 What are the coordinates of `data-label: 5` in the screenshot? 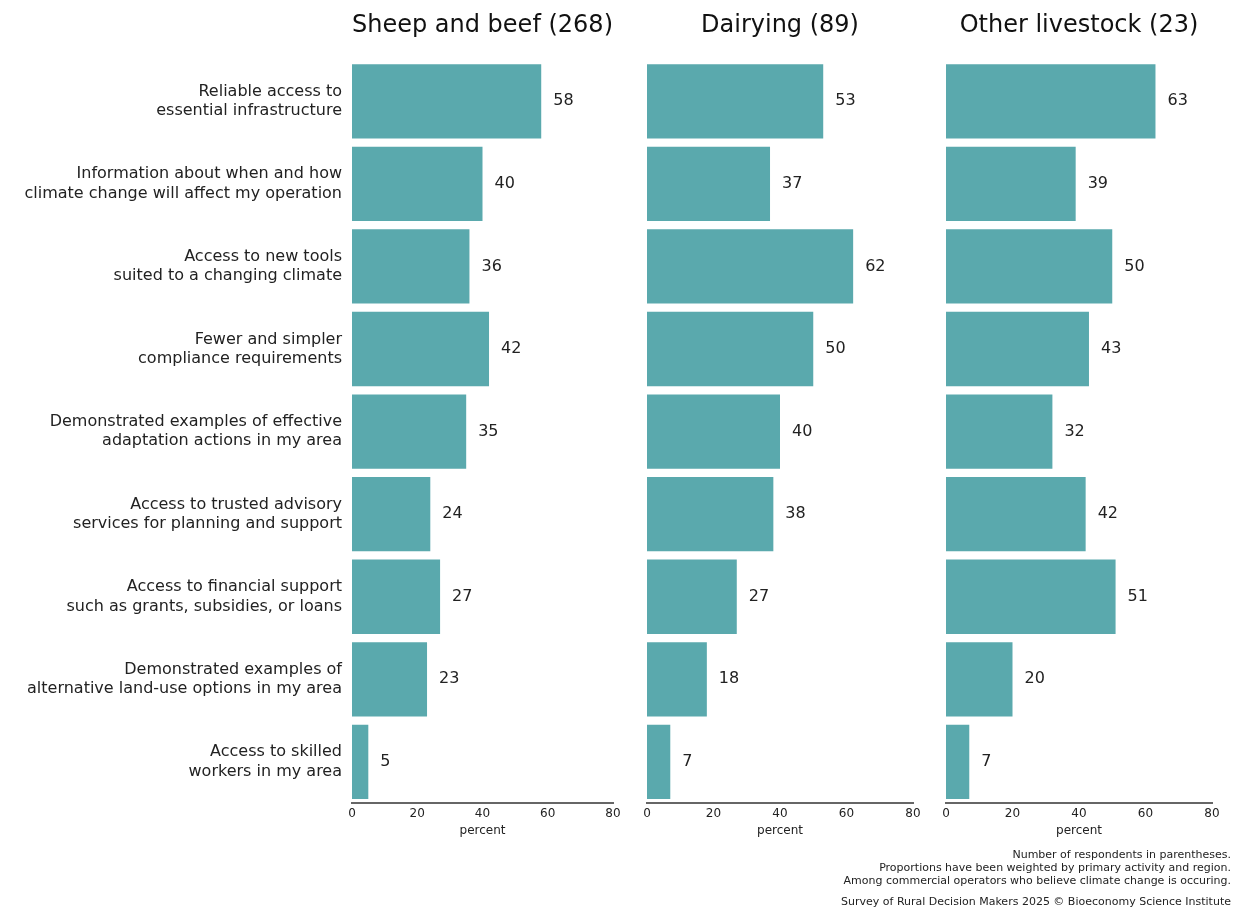 It's located at (385, 761).